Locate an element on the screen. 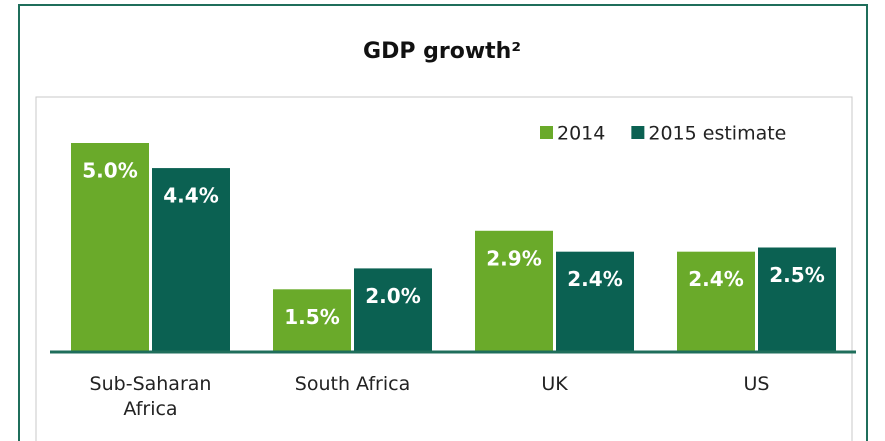 The width and height of the screenshot is (885, 441). value-label: 2.5% is located at coordinates (796, 275).